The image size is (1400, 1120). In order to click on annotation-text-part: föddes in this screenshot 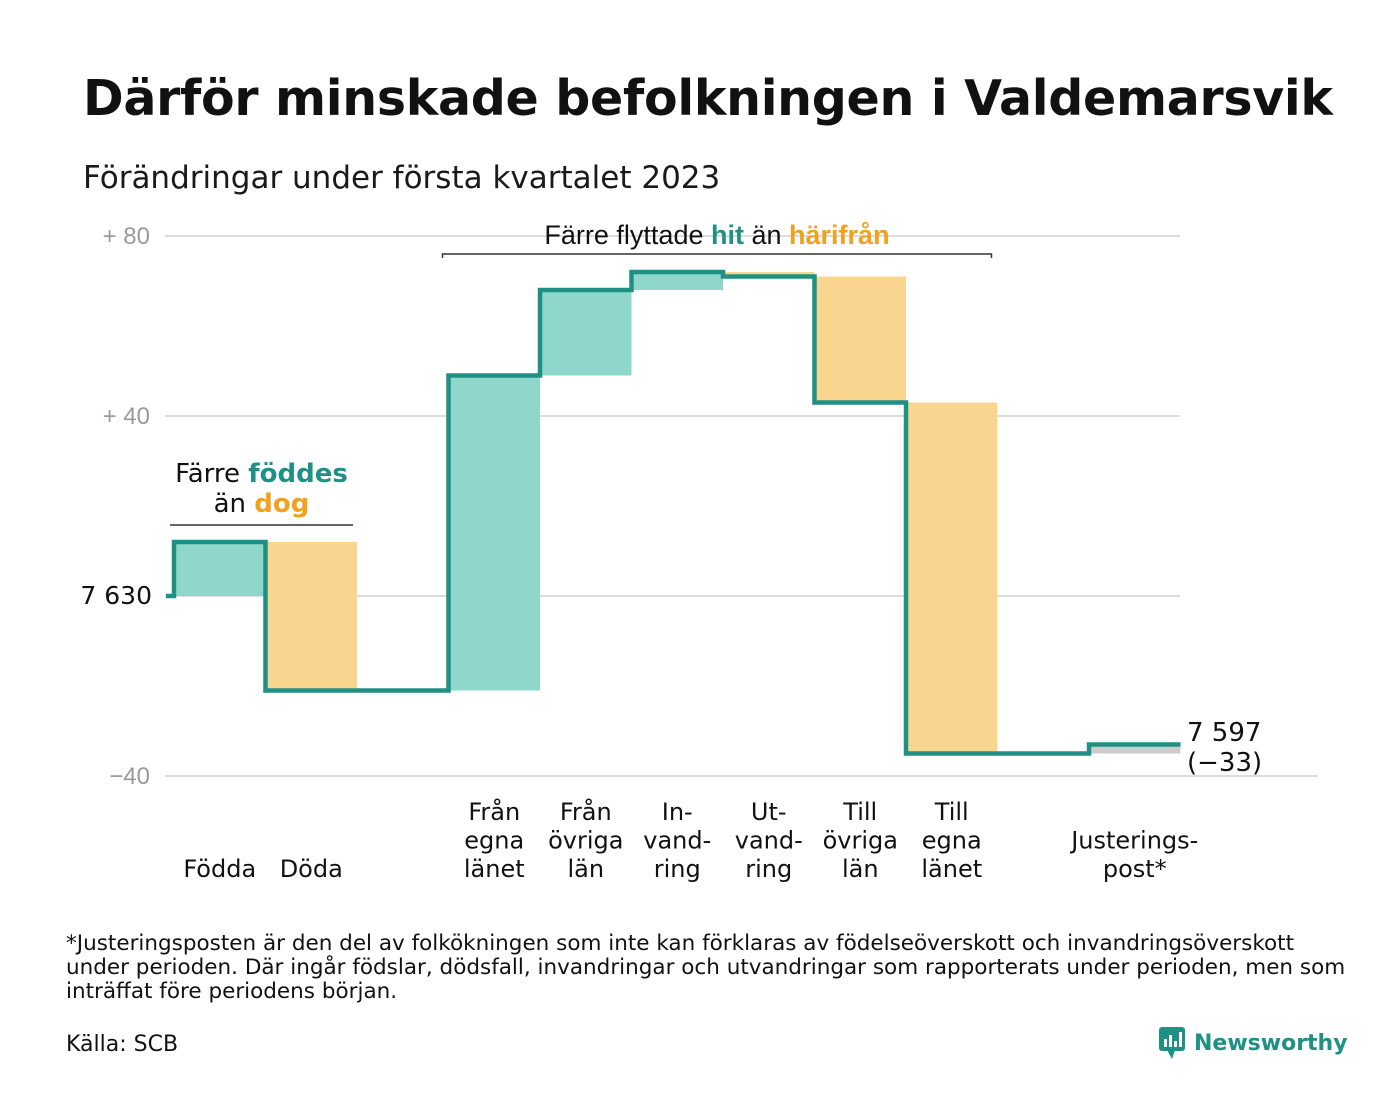, I will do `click(298, 474)`.